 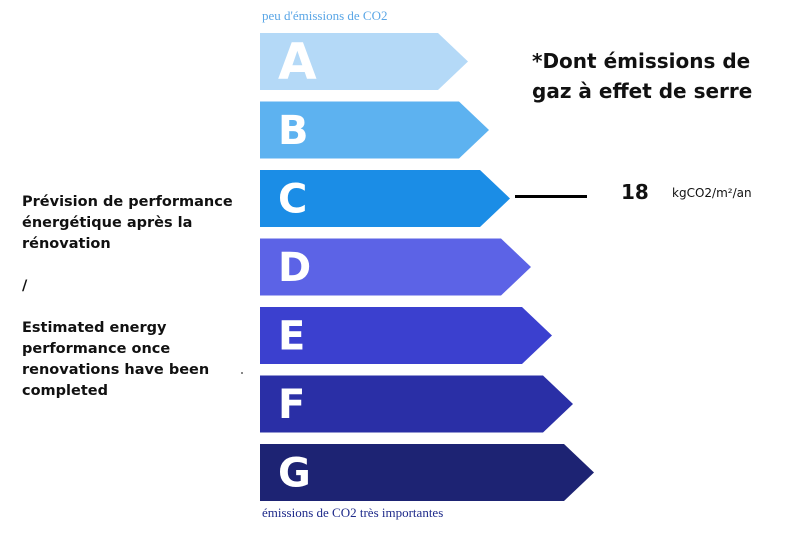 What do you see at coordinates (642, 76) in the screenshot?
I see `legend-title: *Dont émissions de gaz à effet de serre` at bounding box center [642, 76].